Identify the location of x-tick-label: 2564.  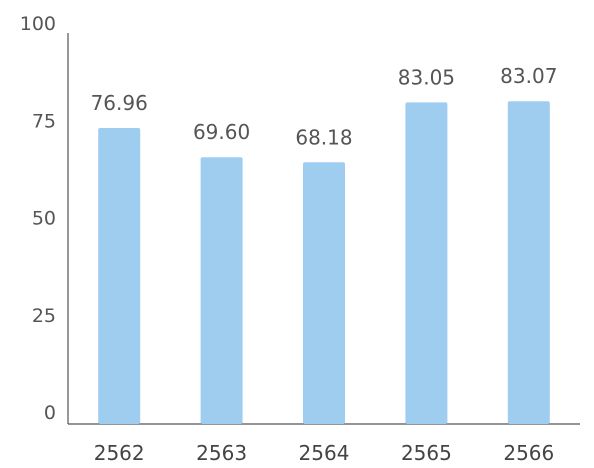
(324, 453).